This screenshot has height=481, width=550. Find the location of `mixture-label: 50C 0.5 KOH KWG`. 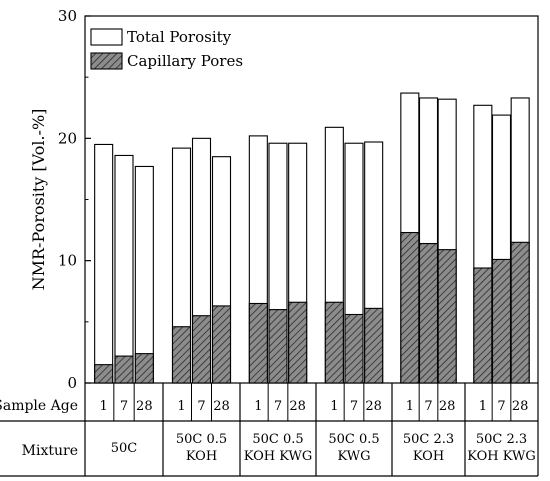

mixture-label: 50C 0.5 KOH KWG is located at coordinates (278, 448).